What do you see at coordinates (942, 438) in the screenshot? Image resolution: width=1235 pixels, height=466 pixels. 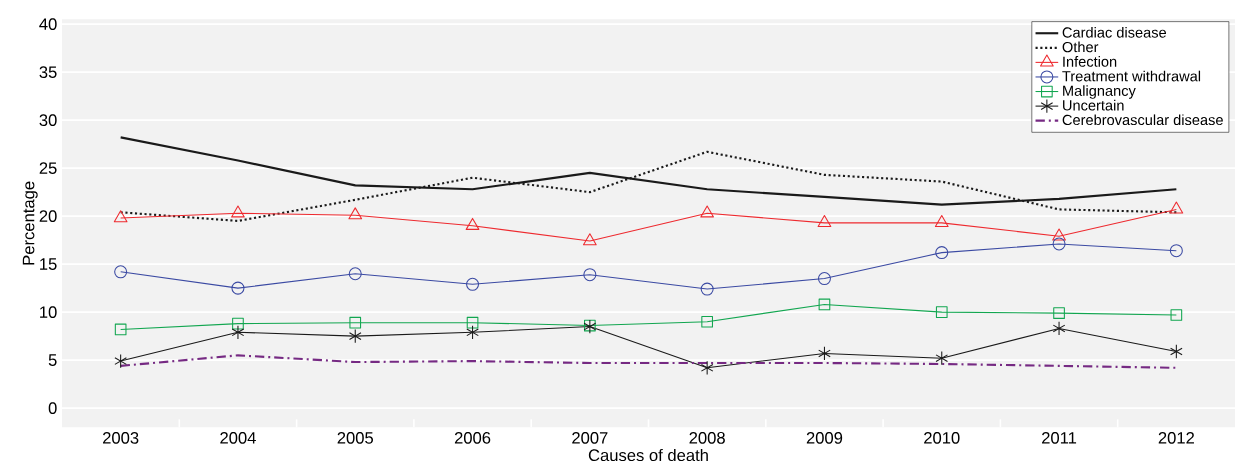 I see `x-tick-label: 2010` at bounding box center [942, 438].